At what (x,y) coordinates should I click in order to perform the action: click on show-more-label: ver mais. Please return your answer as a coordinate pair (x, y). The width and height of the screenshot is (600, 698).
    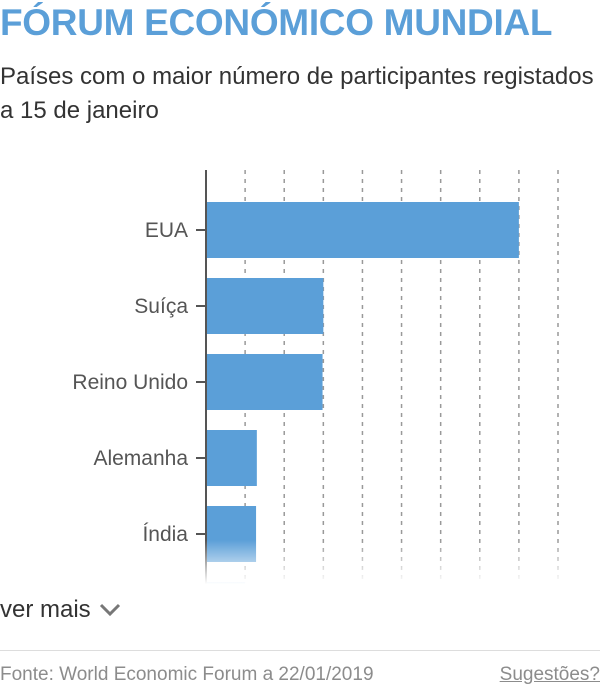
    Looking at the image, I should click on (45, 609).